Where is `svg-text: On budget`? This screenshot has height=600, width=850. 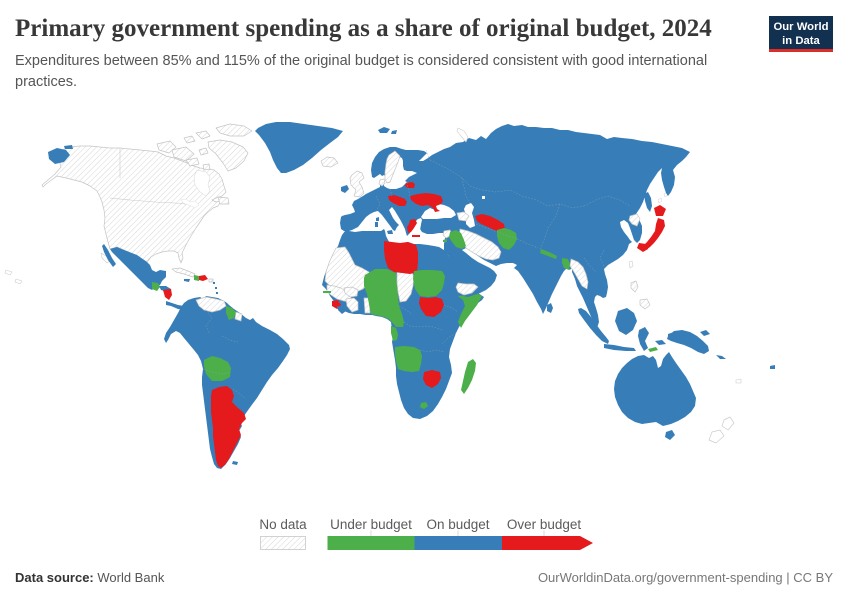
svg-text: On budget is located at coordinates (457, 524).